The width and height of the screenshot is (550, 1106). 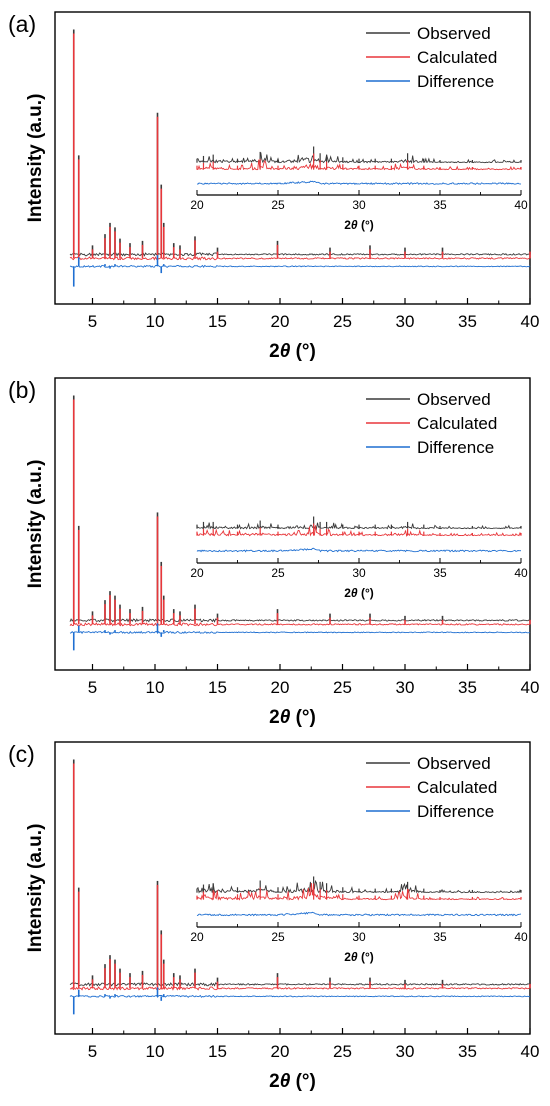 I want to click on panel-label: (b), so click(x=22, y=390).